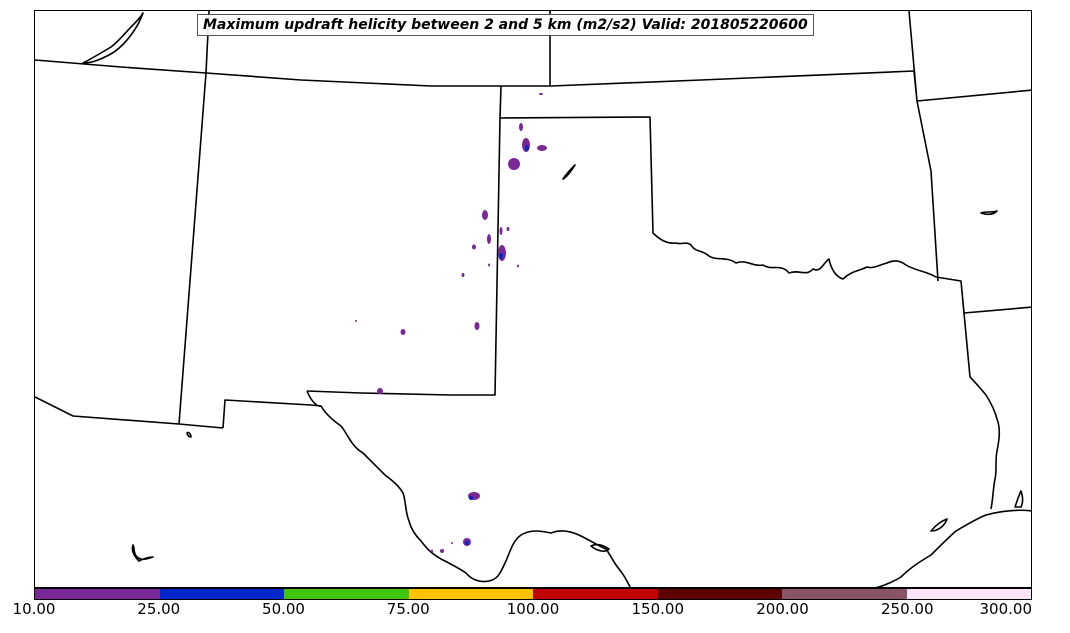  What do you see at coordinates (500, 102) in the screenshot?
I see `state-boundary-co-ks` at bounding box center [500, 102].